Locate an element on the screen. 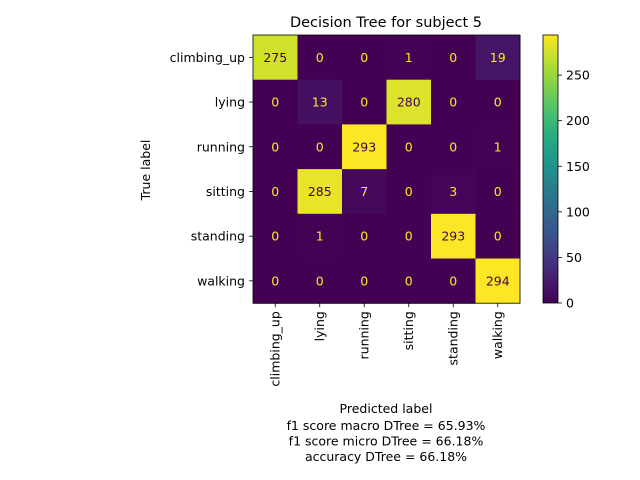 The width and height of the screenshot is (640, 480). metric-line: accuracy DTree = 66.18% is located at coordinates (386, 456).